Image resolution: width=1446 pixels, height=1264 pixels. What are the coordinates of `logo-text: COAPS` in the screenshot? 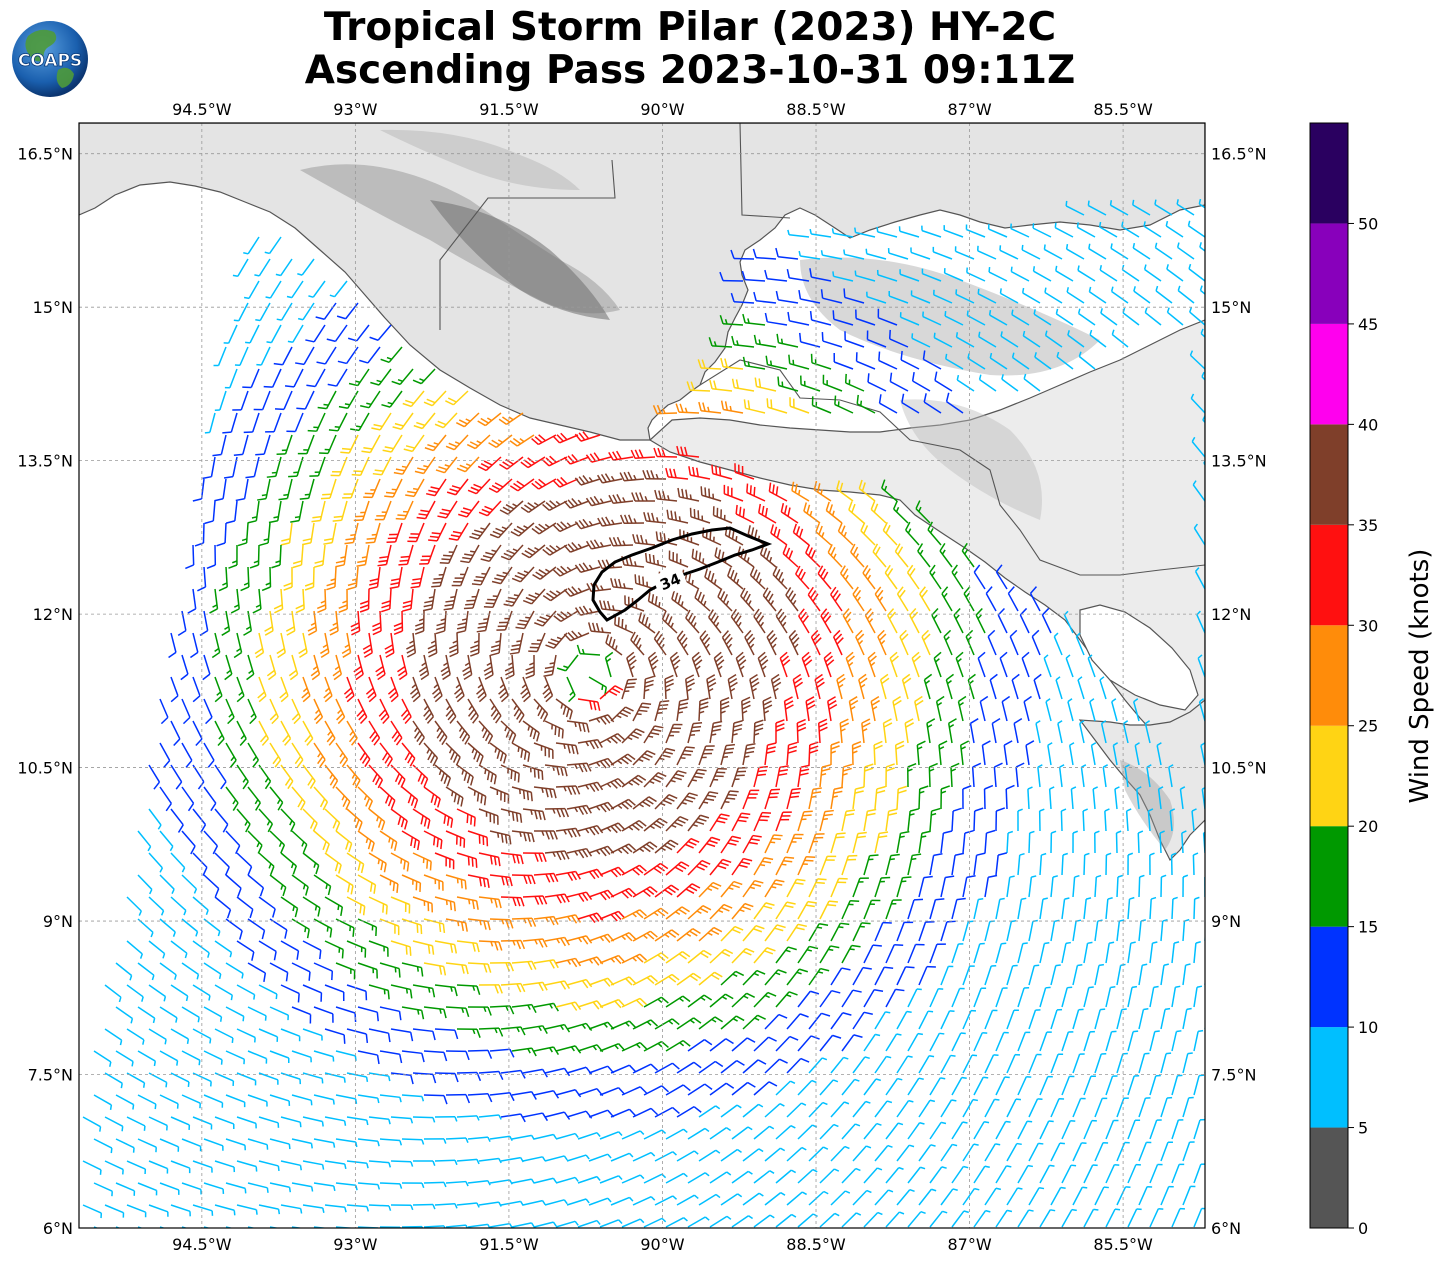 It's located at (50, 61).